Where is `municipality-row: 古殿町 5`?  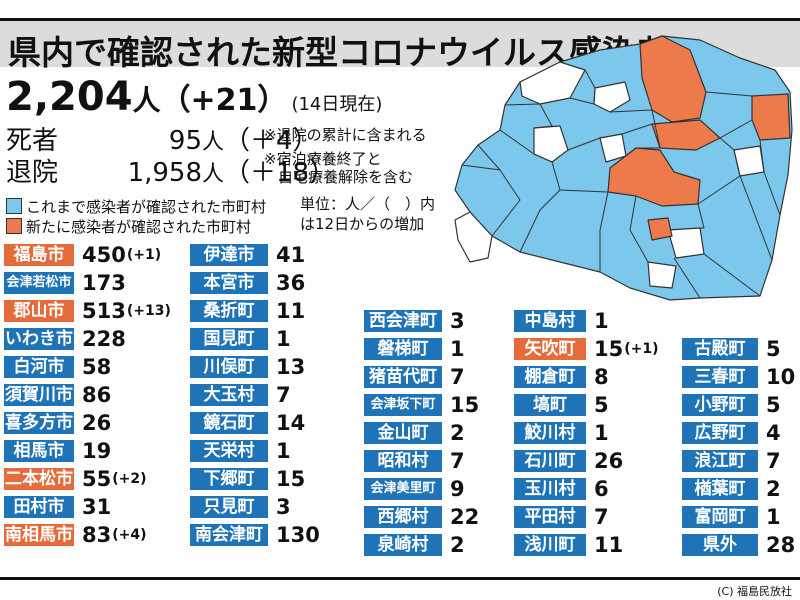 municipality-row: 古殿町 5 is located at coordinates (731, 349).